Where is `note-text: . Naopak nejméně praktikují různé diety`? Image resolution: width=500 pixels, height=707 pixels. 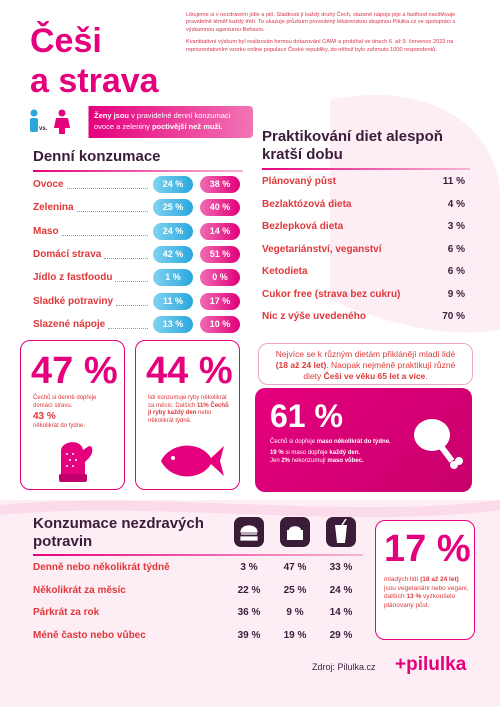 note-text: . Naopak nejméně praktikují různé diety is located at coordinates (379, 370).